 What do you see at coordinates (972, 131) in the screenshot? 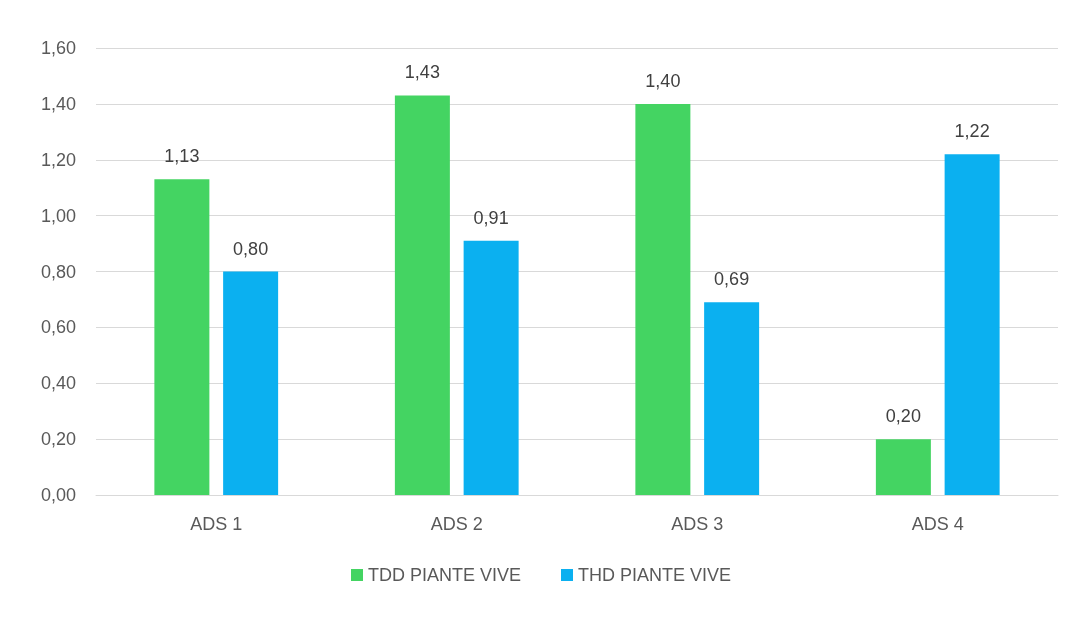
I see `data-label: 1,22` at bounding box center [972, 131].